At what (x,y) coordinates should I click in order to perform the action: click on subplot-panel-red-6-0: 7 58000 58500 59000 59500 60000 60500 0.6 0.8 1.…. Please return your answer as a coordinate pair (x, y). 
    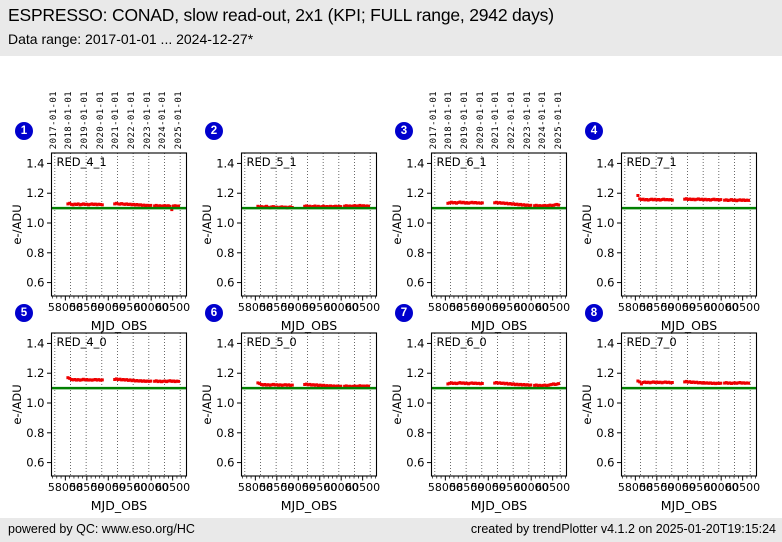
    Looking at the image, I should click on (485, 410).